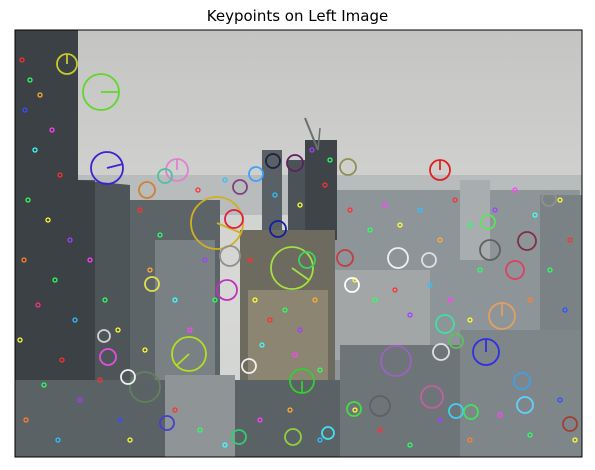 The width and height of the screenshot is (595, 470). What do you see at coordinates (200, 416) in the screenshot?
I see `lower-left-roof` at bounding box center [200, 416].